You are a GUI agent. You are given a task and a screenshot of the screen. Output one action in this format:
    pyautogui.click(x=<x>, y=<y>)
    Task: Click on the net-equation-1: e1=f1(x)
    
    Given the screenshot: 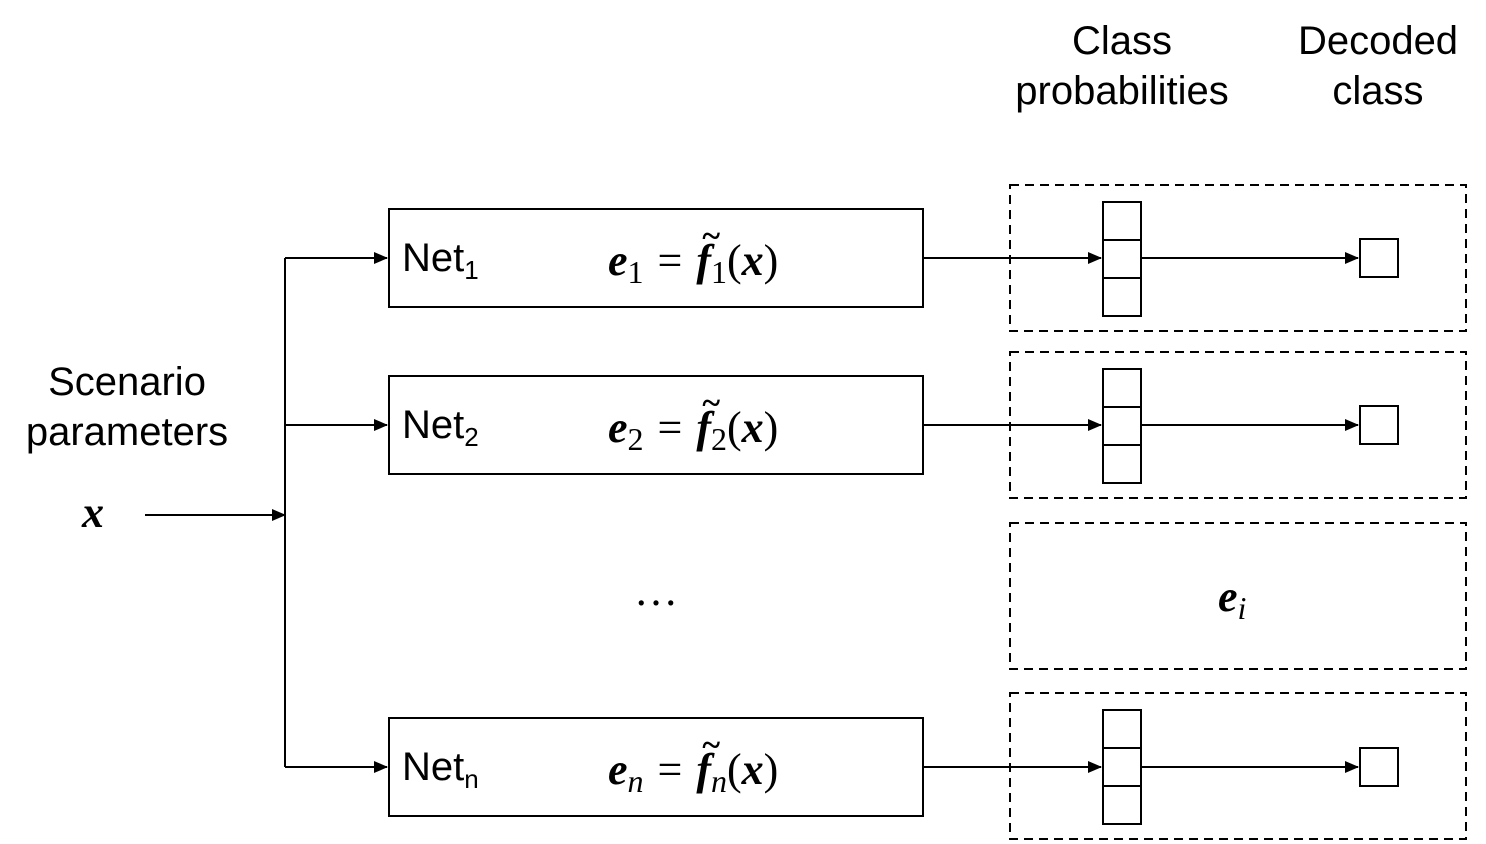 What is the action you would take?
    pyautogui.click(x=693, y=254)
    